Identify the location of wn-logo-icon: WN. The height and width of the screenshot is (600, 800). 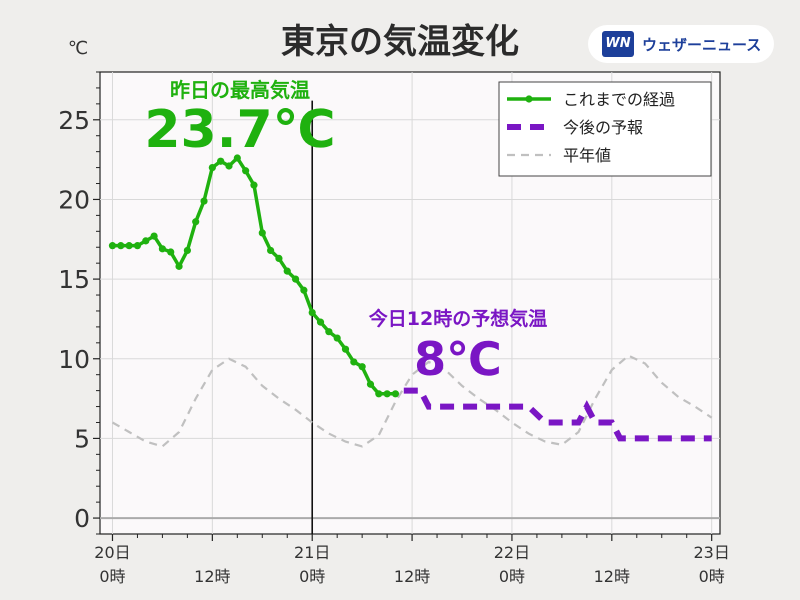
(618, 44).